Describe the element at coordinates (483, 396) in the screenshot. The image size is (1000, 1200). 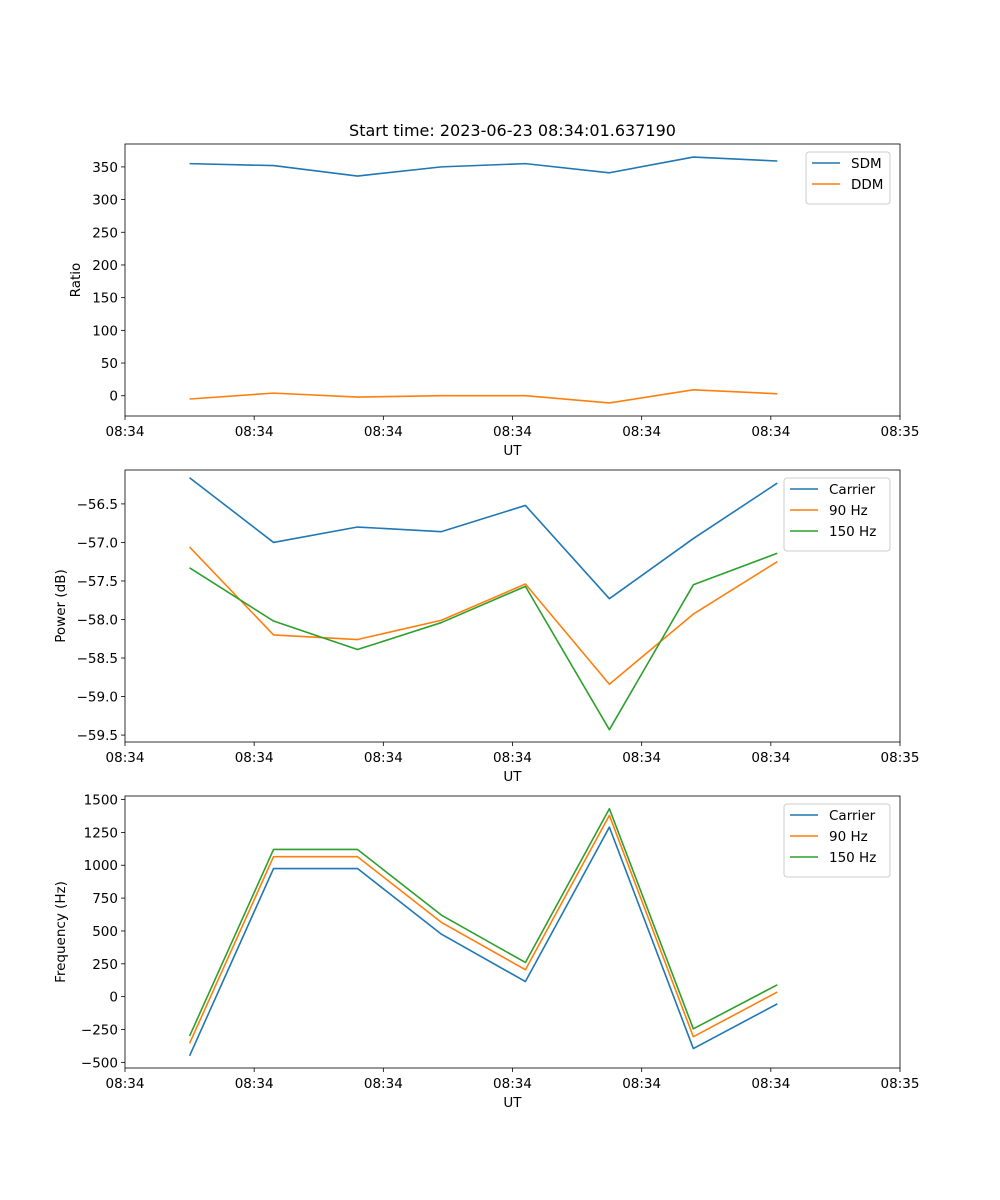
I see `series-line-ddm` at that location.